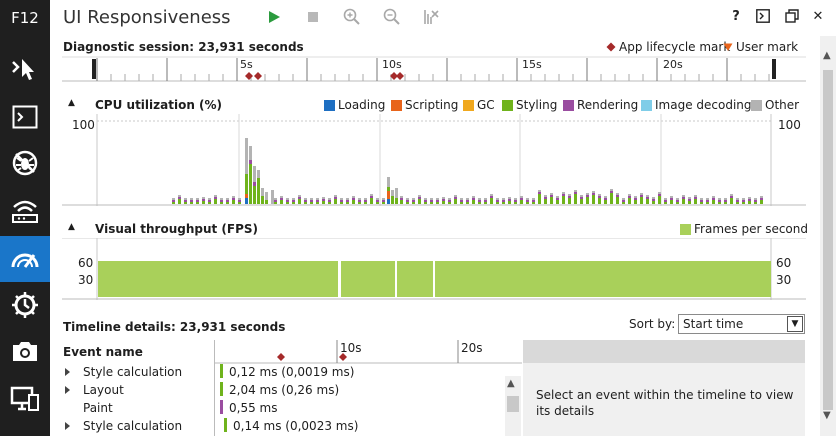 The height and width of the screenshot is (436, 836). Describe the element at coordinates (795, 324) in the screenshot. I see `chevron-down-icon: ▼` at that location.